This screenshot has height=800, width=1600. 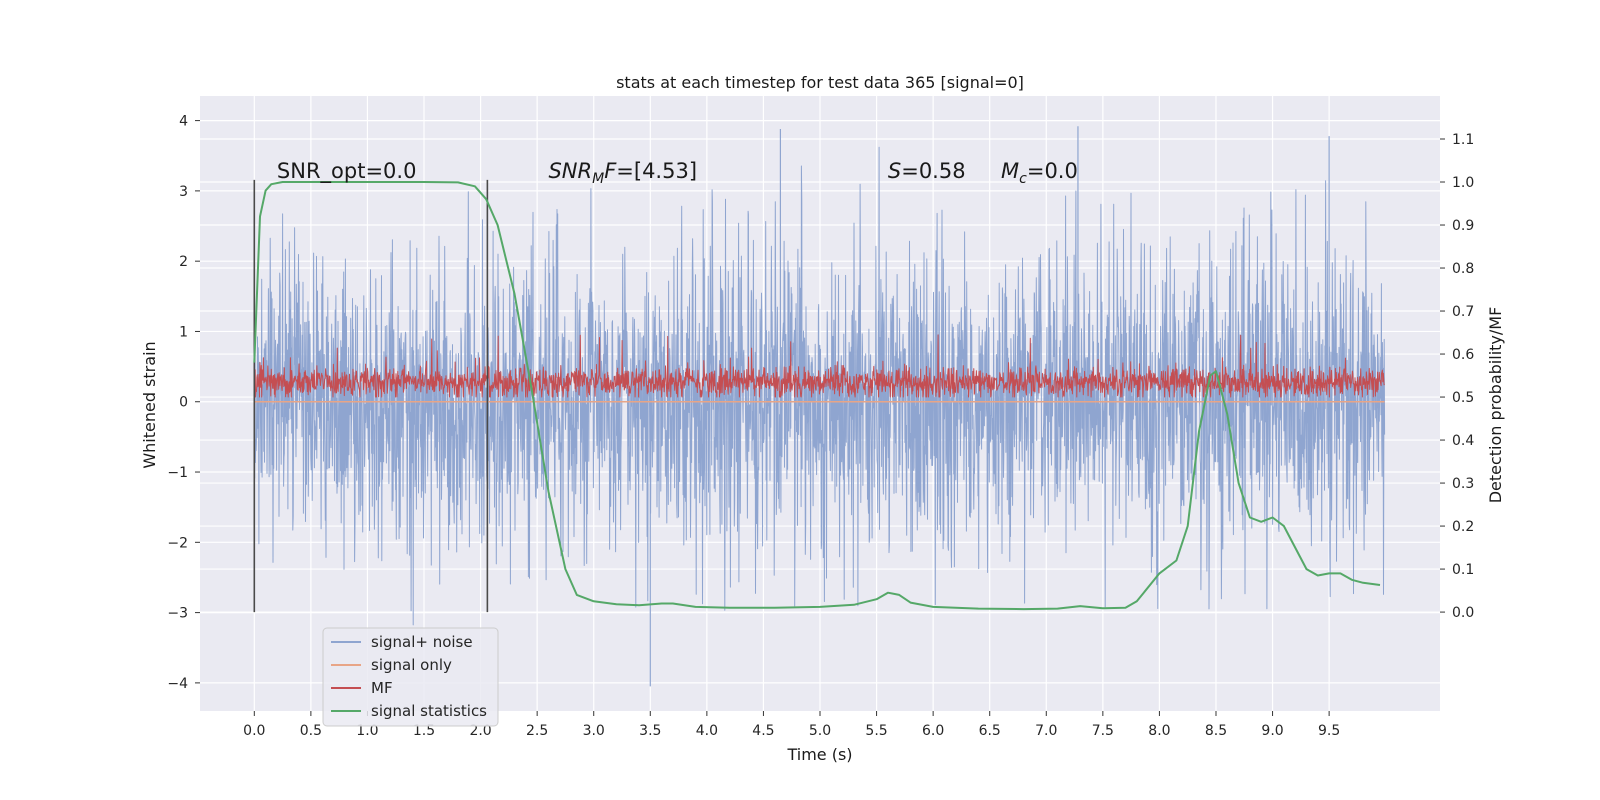 What do you see at coordinates (177, 614) in the screenshot?
I see `y-tick-label: −3` at bounding box center [177, 614].